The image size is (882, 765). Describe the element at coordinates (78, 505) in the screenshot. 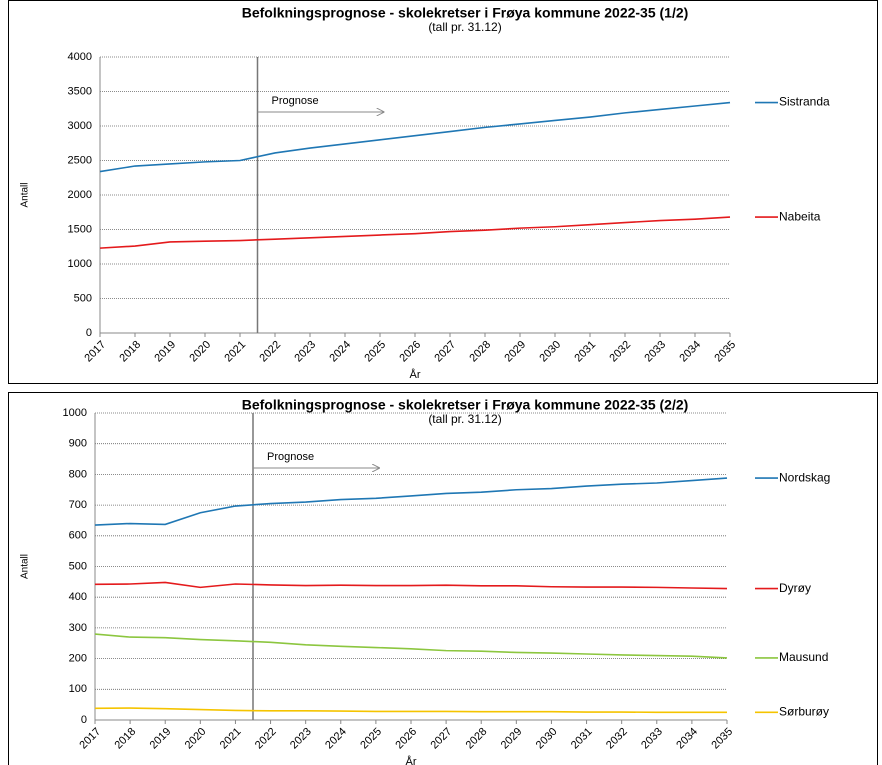

I see `y-tick-label: 700` at that location.